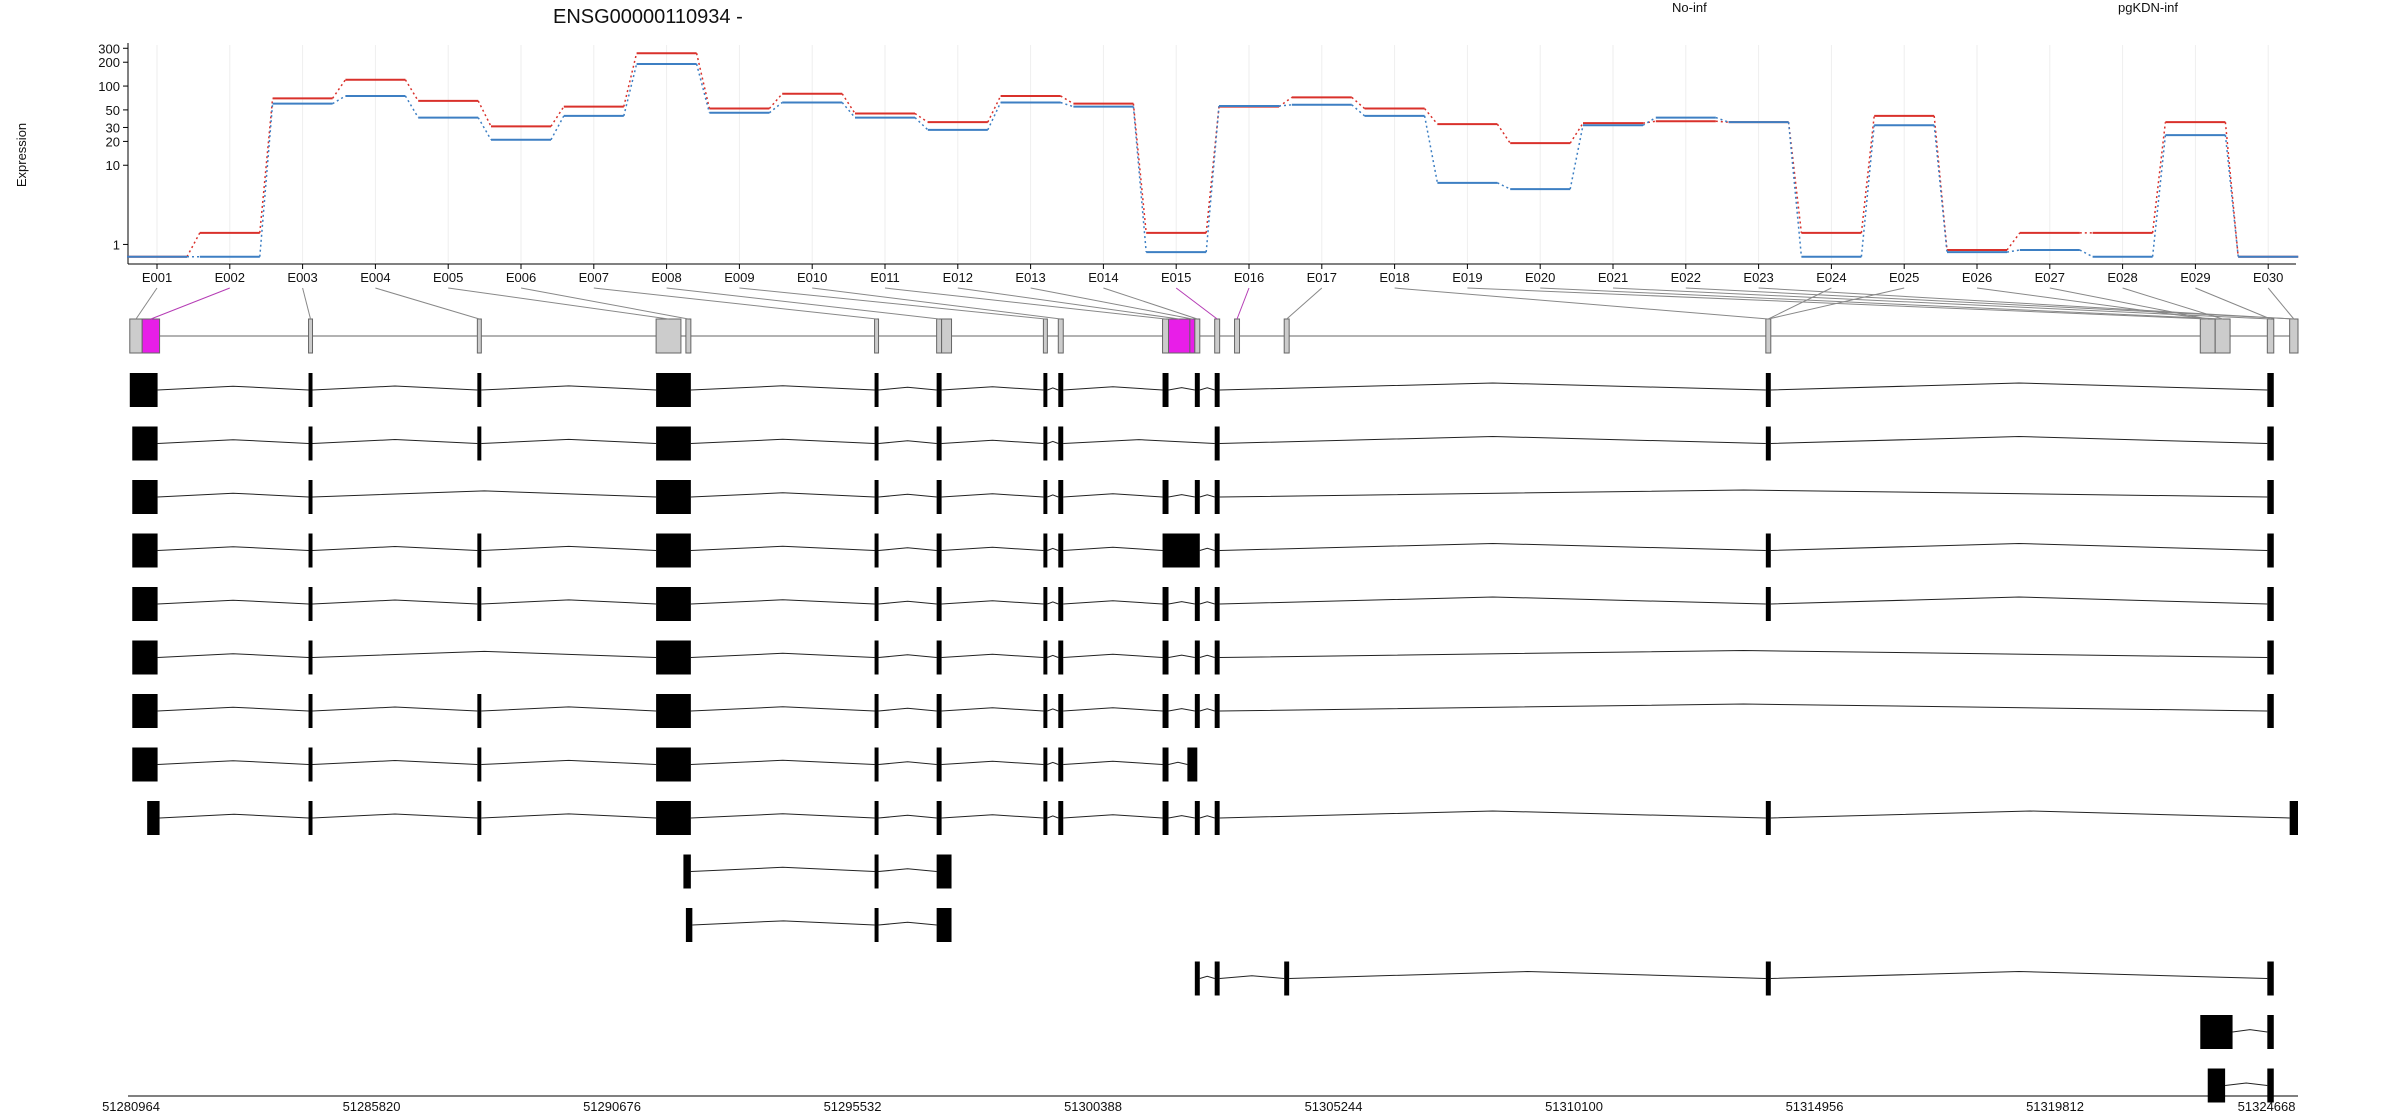 This screenshot has height=1120, width=2400. What do you see at coordinates (1394, 277) in the screenshot?
I see `x-tick-label: E018` at bounding box center [1394, 277].